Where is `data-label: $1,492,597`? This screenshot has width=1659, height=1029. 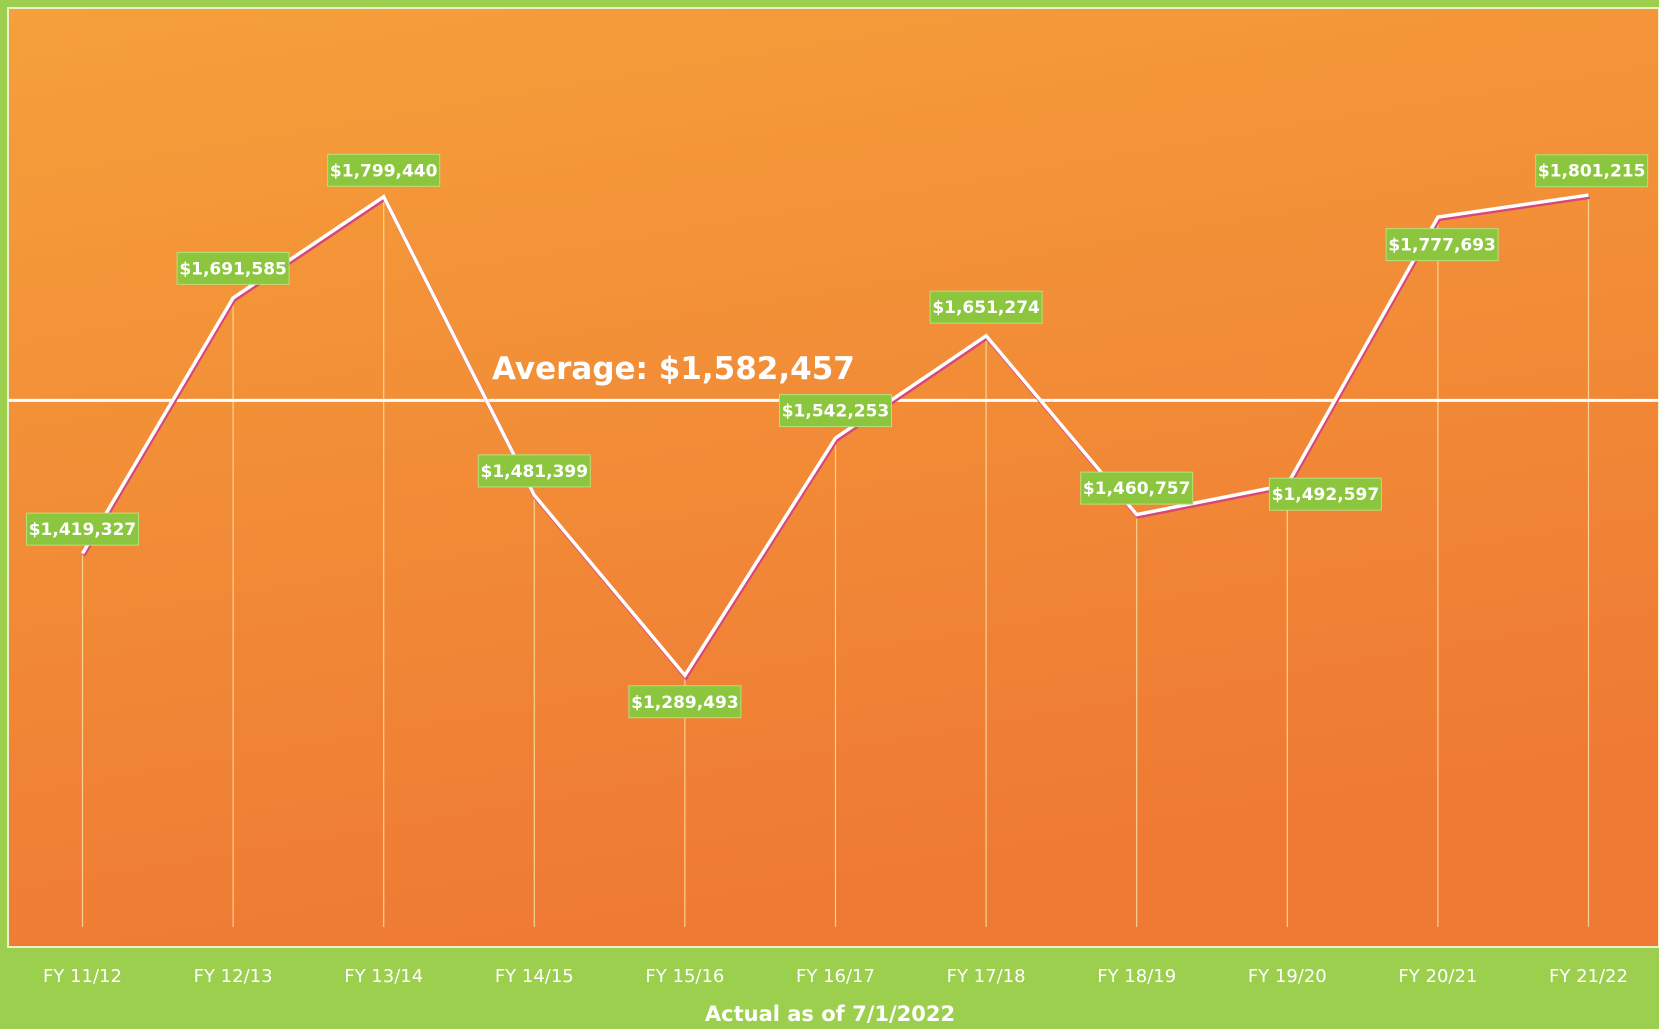
data-label: $1,492,597 is located at coordinates (1326, 495).